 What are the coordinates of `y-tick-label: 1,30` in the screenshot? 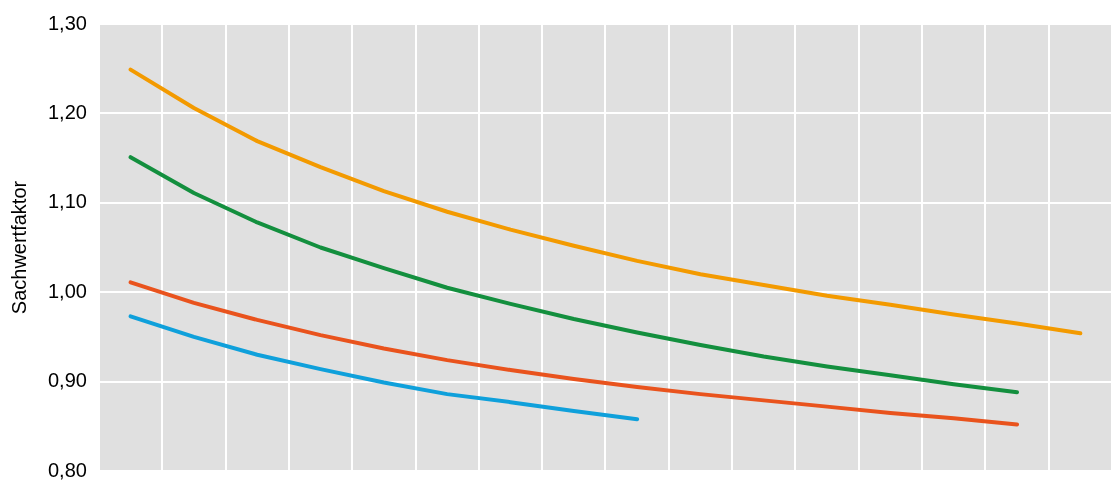 It's located at (67, 22).